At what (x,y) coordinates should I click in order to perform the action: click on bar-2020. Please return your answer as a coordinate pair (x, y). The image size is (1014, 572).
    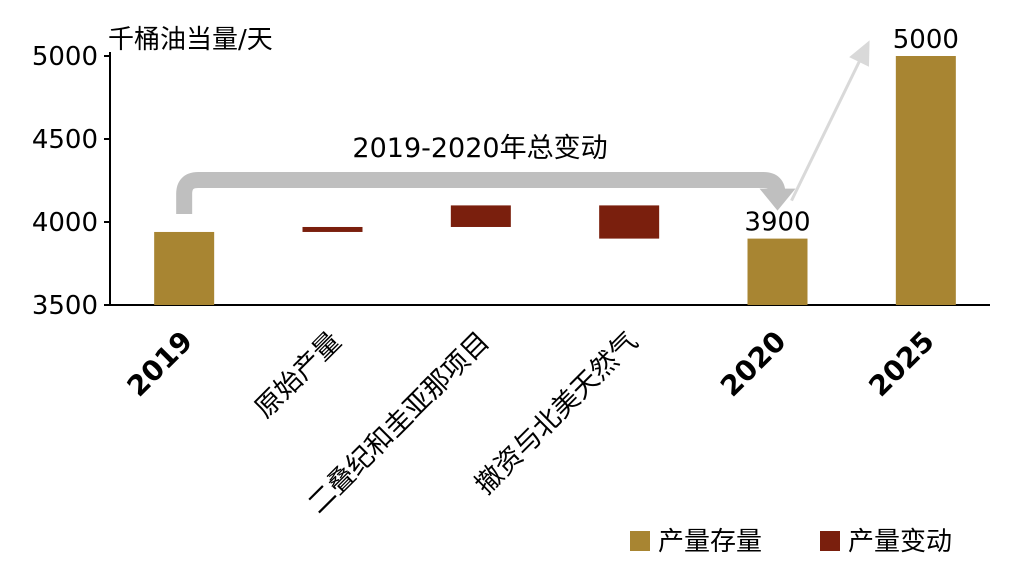
    Looking at the image, I should click on (777, 271).